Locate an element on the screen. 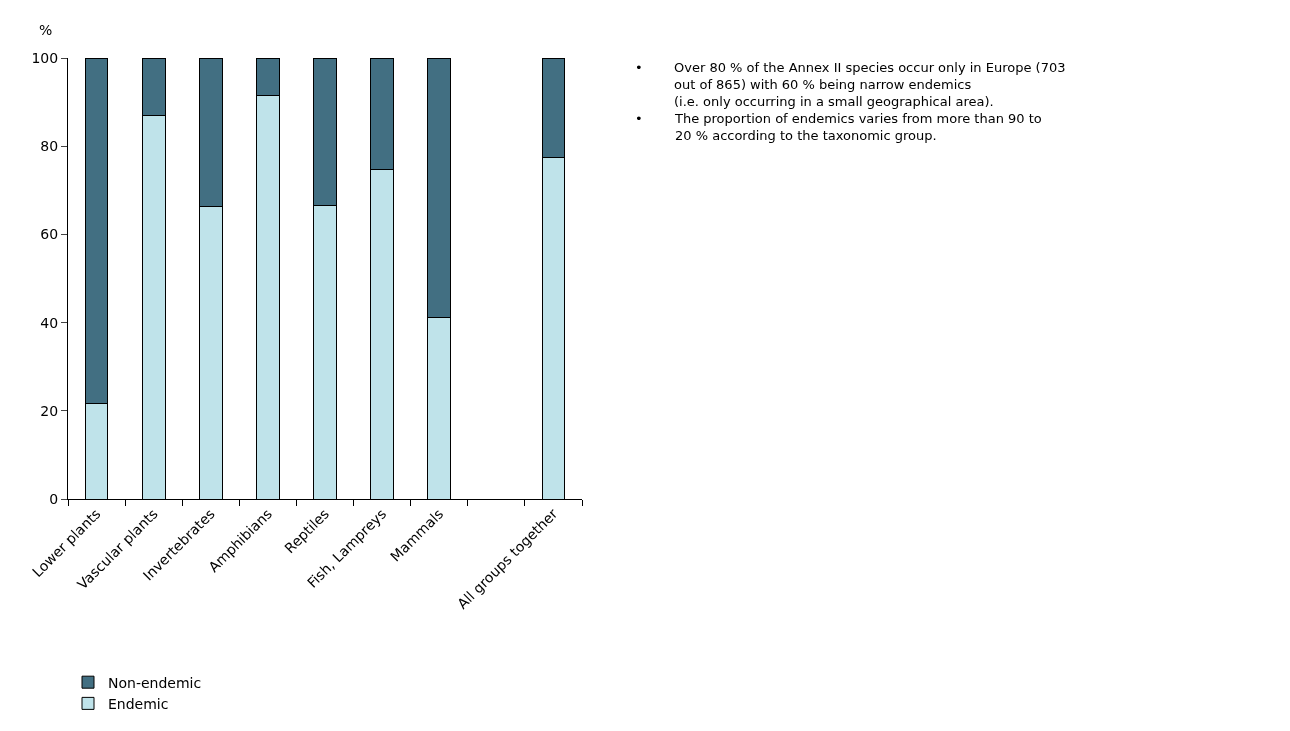  y-tick-label: 40 is located at coordinates (49, 322).